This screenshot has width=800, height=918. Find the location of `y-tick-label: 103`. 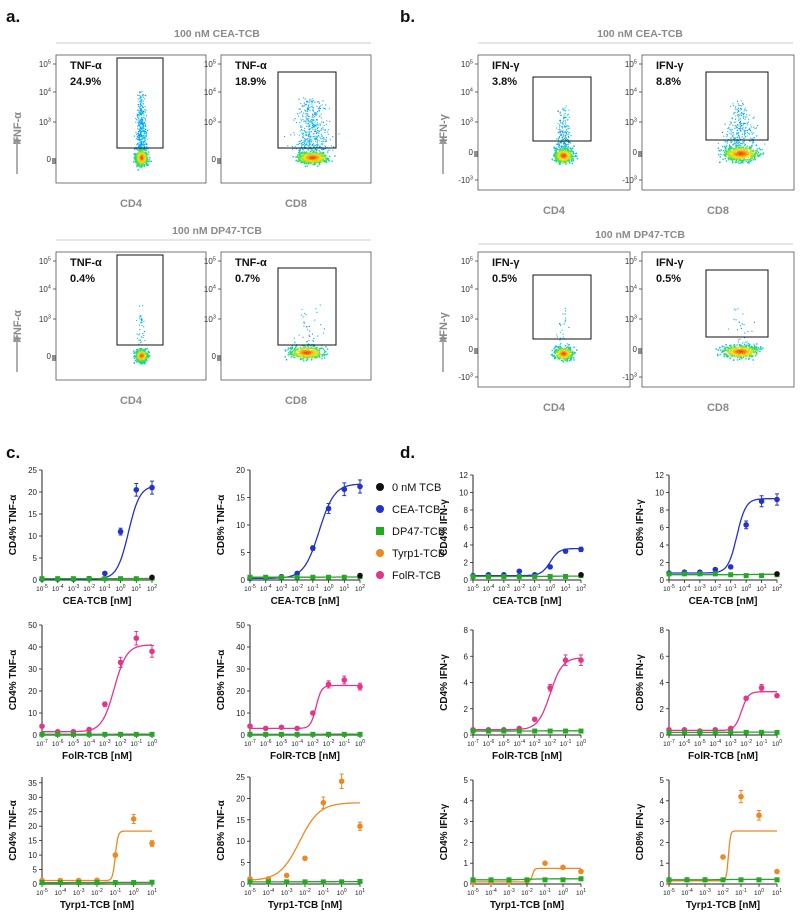

y-tick-label: 103 is located at coordinates (45, 319).